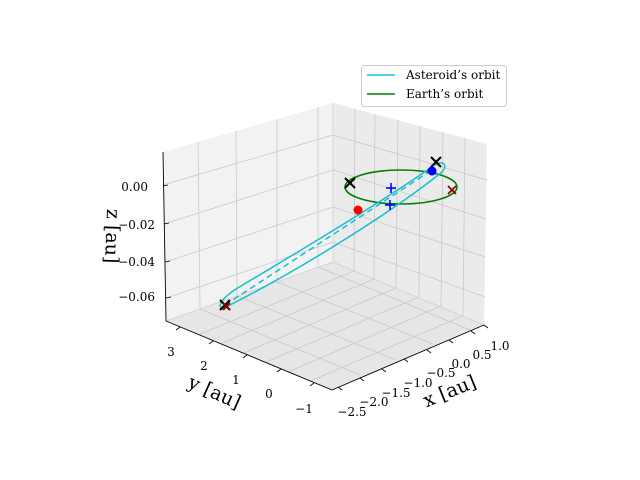 The height and width of the screenshot is (480, 640). Describe the element at coordinates (204, 366) in the screenshot. I see `y-tick-label: 2` at that location.